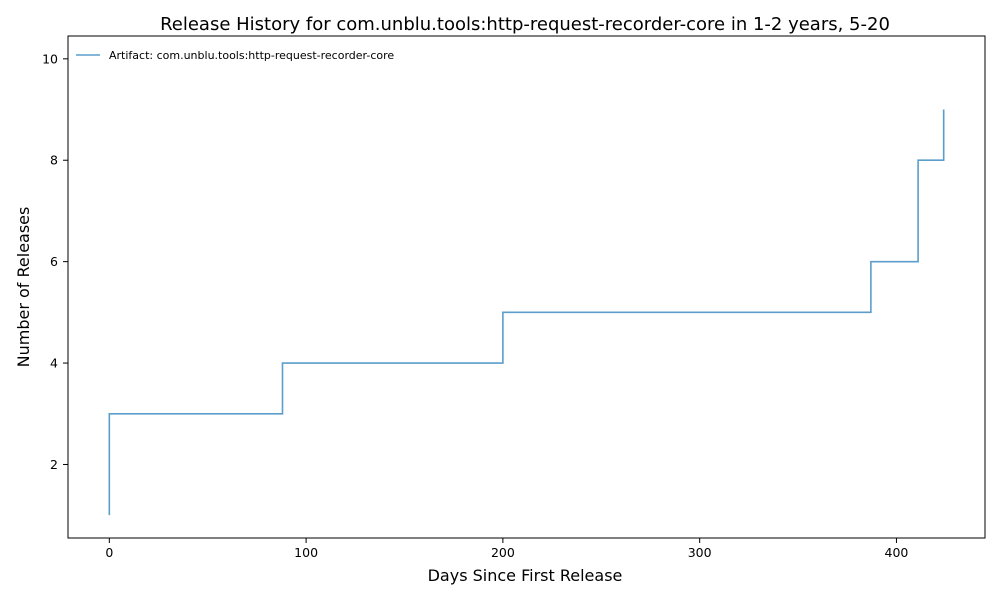 Image resolution: width=1000 pixels, height=600 pixels. I want to click on y-tick-label: 2, so click(54, 464).